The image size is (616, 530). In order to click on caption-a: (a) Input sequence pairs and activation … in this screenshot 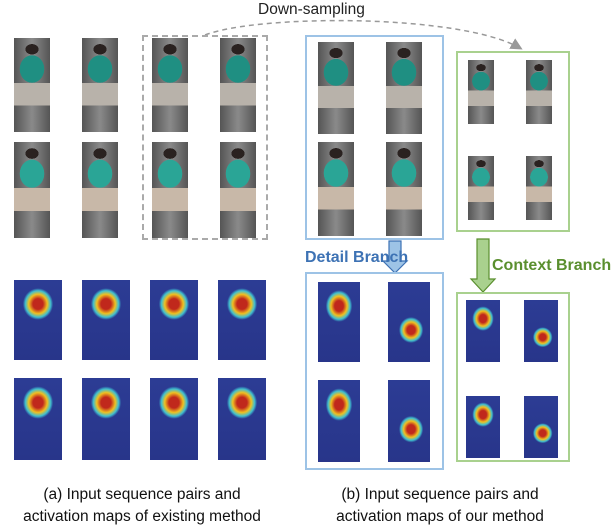, I will do `click(146, 506)`.